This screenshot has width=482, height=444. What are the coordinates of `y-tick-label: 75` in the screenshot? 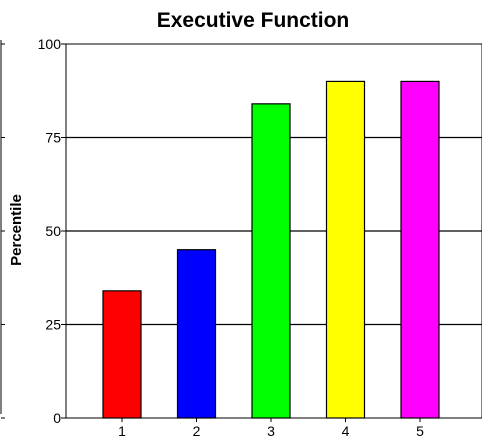 It's located at (53, 138).